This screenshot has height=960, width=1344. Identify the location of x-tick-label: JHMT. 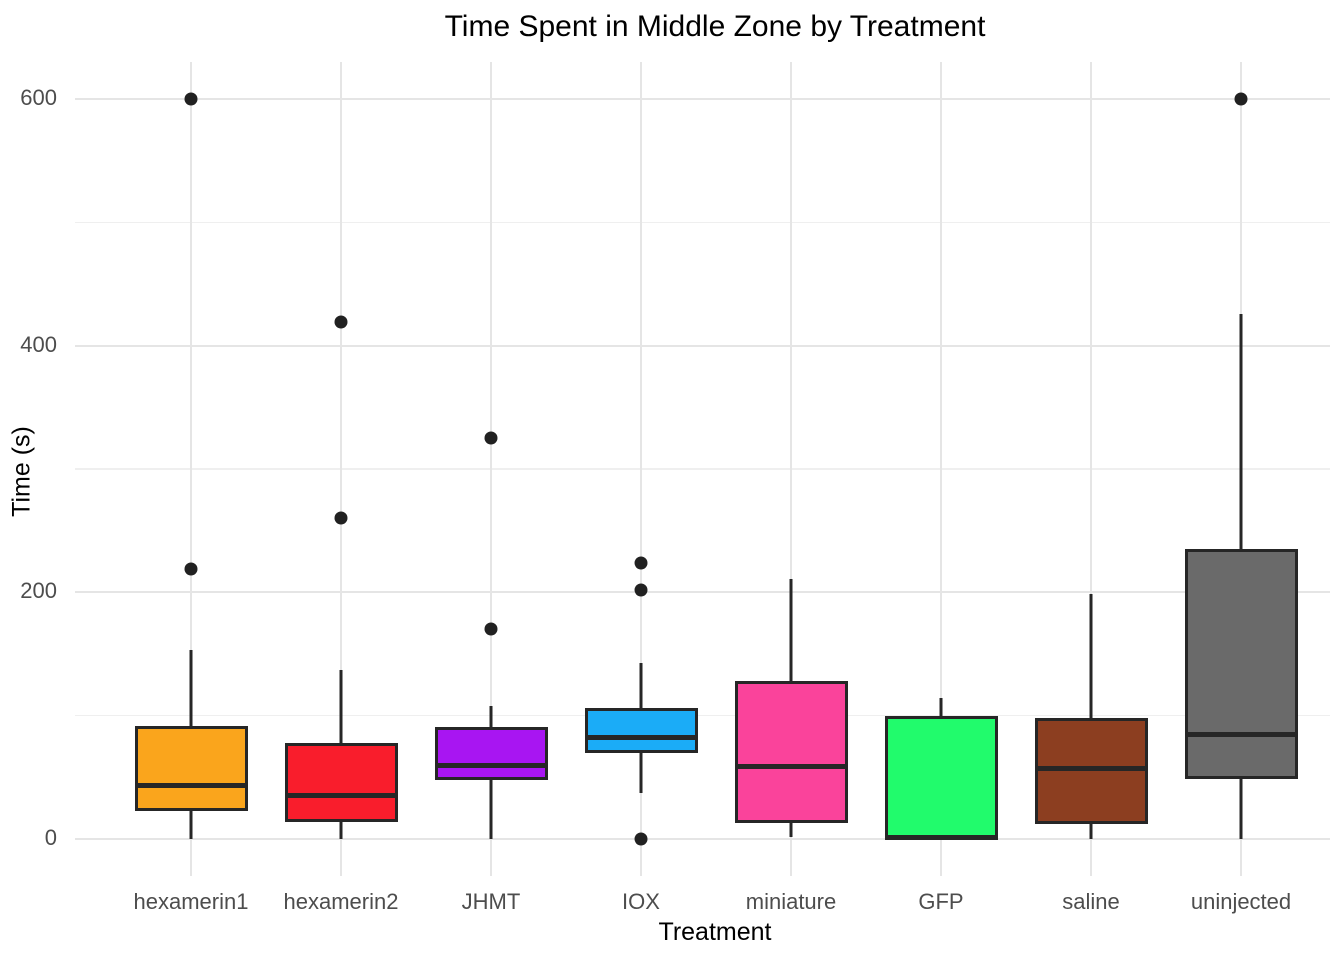
(491, 901).